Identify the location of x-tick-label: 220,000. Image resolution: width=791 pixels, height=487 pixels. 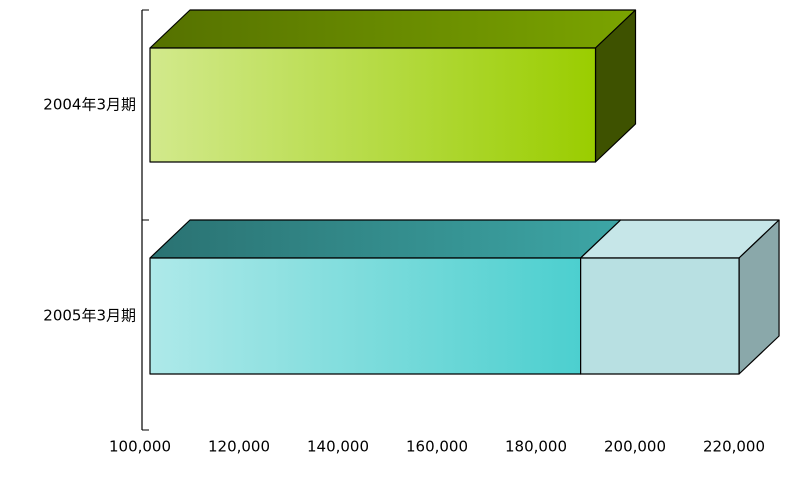
(734, 447).